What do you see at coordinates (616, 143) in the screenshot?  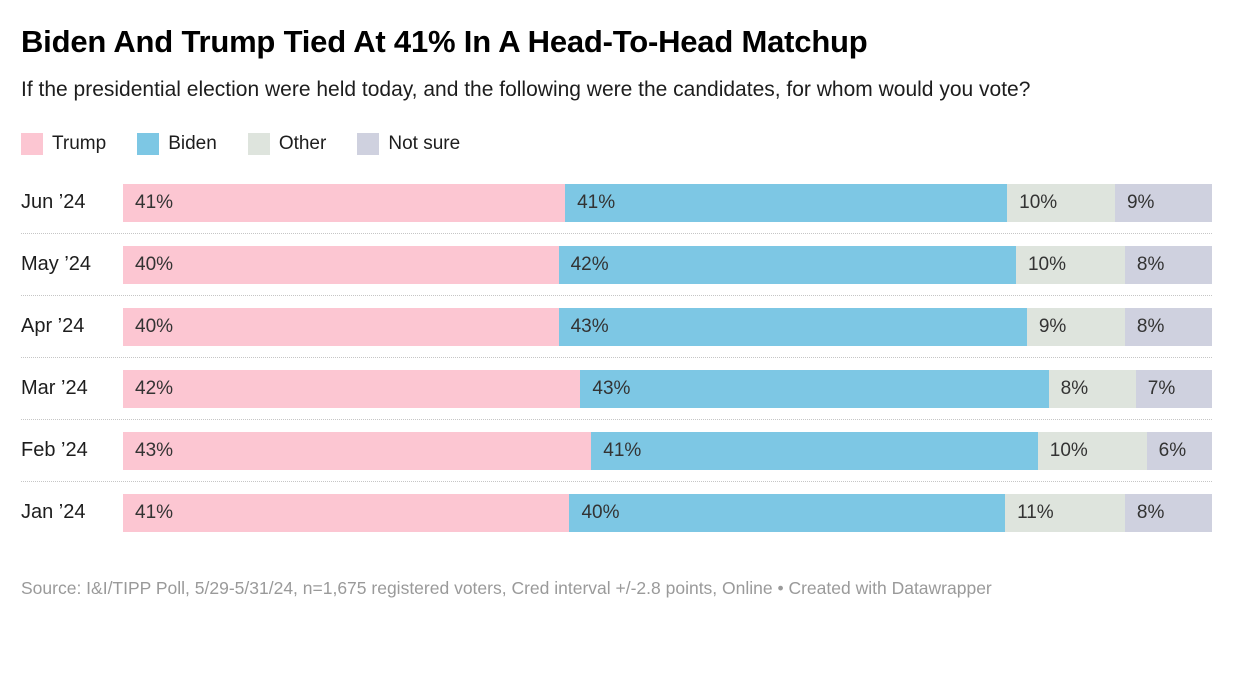 I see `legend: Trump Biden Other Not sure` at bounding box center [616, 143].